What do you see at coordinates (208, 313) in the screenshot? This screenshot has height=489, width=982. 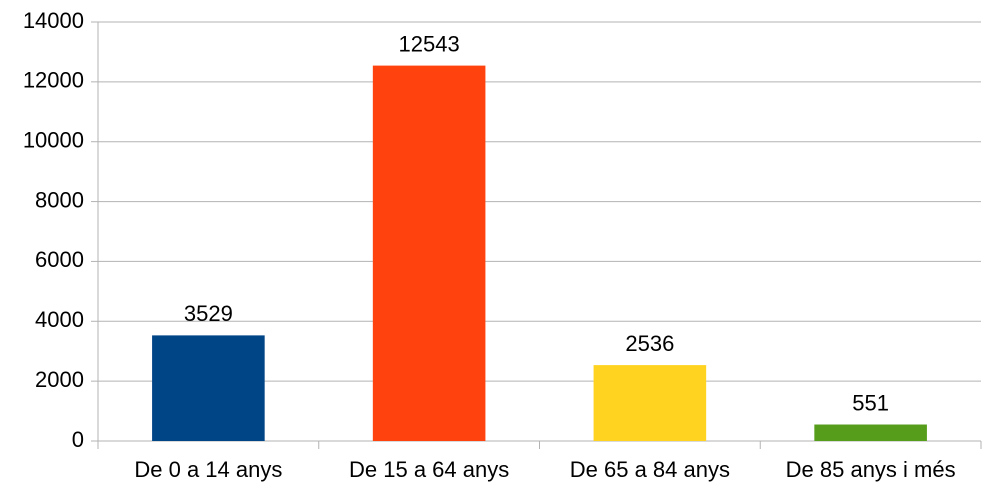 I see `data-label: 3529` at bounding box center [208, 313].